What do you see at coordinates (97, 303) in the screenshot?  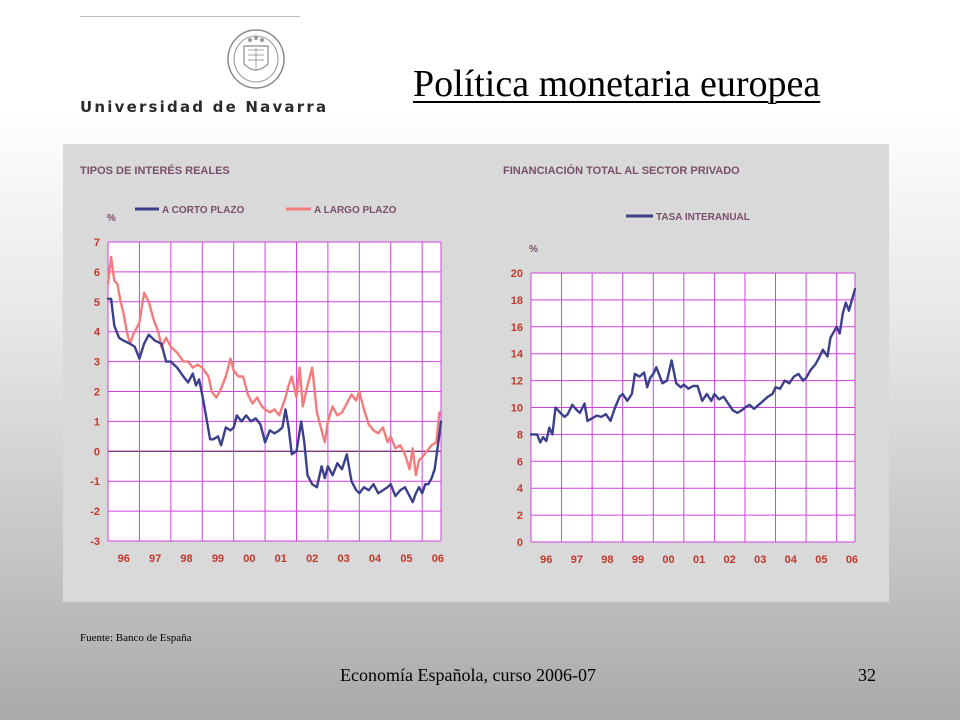 I see `interest-rates-y-tick-label: 5` at bounding box center [97, 303].